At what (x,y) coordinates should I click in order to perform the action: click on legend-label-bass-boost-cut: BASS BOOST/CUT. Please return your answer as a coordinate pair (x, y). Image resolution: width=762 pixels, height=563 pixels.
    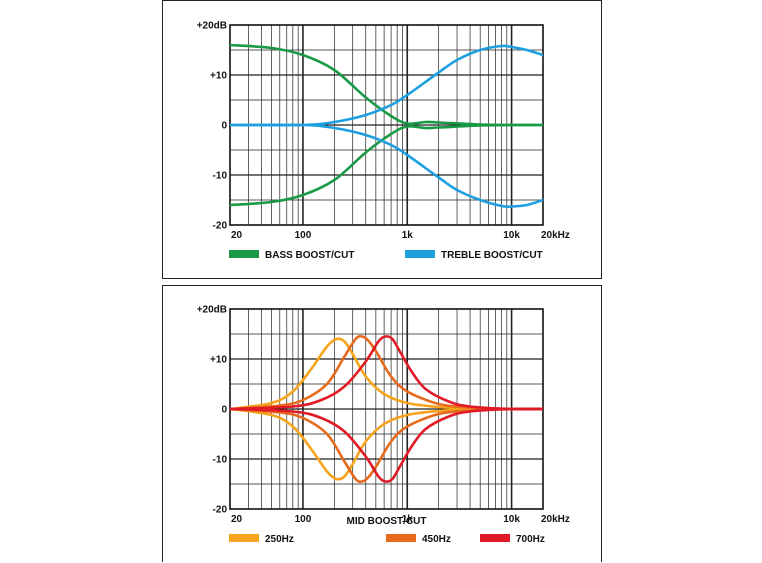
    Looking at the image, I should click on (309, 255).